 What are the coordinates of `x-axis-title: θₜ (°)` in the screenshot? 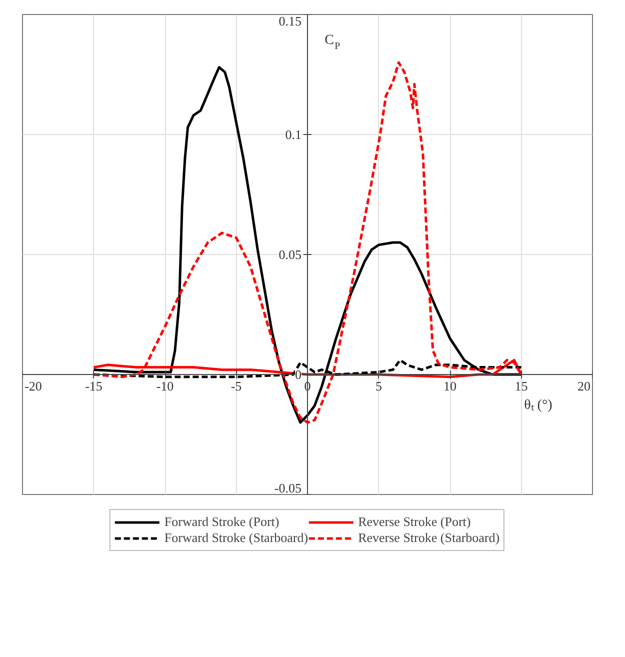 It's located at (538, 405).